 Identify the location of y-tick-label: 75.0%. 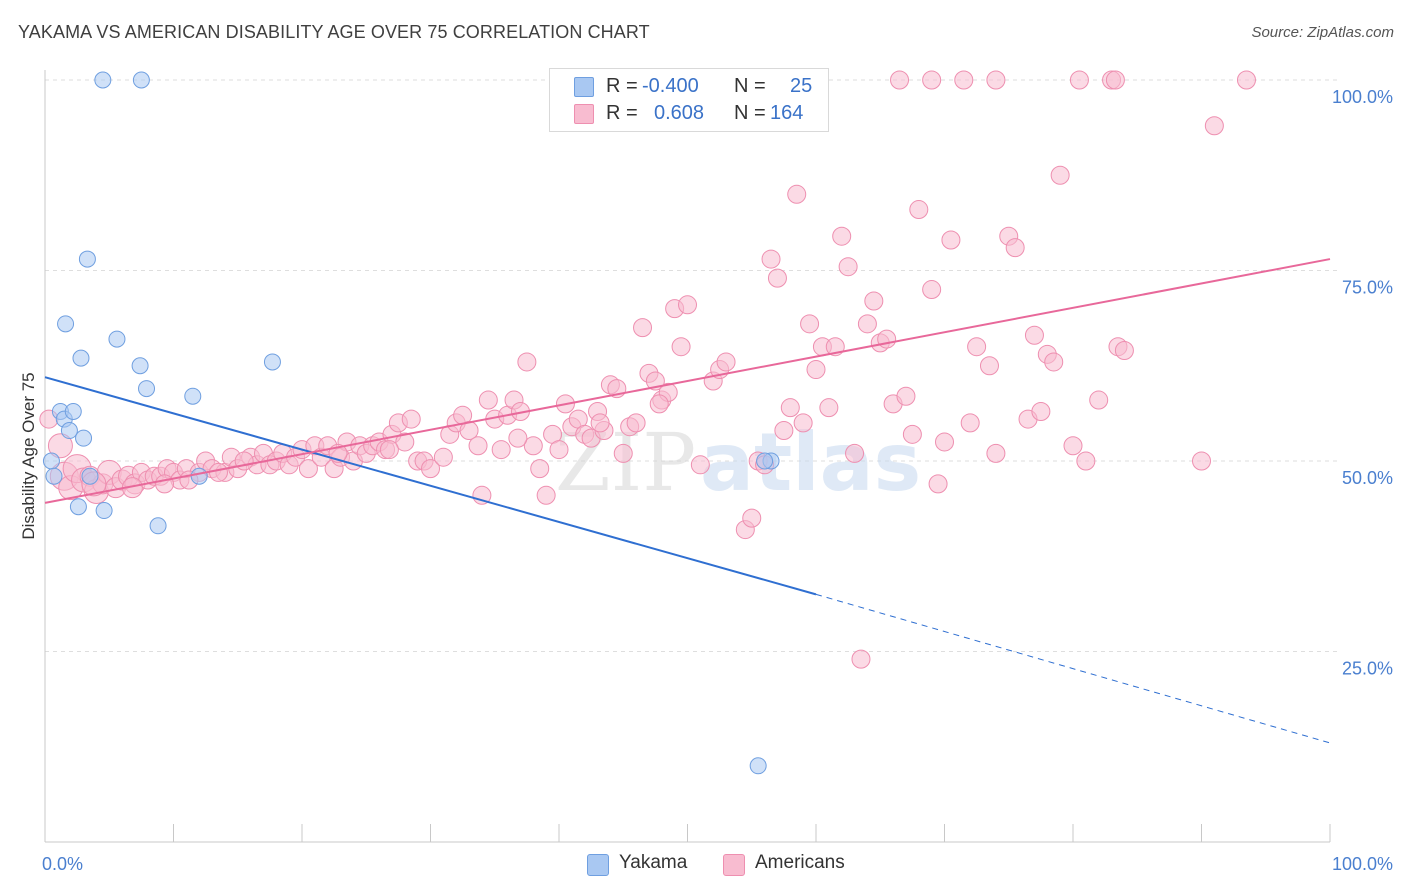
(1367, 288).